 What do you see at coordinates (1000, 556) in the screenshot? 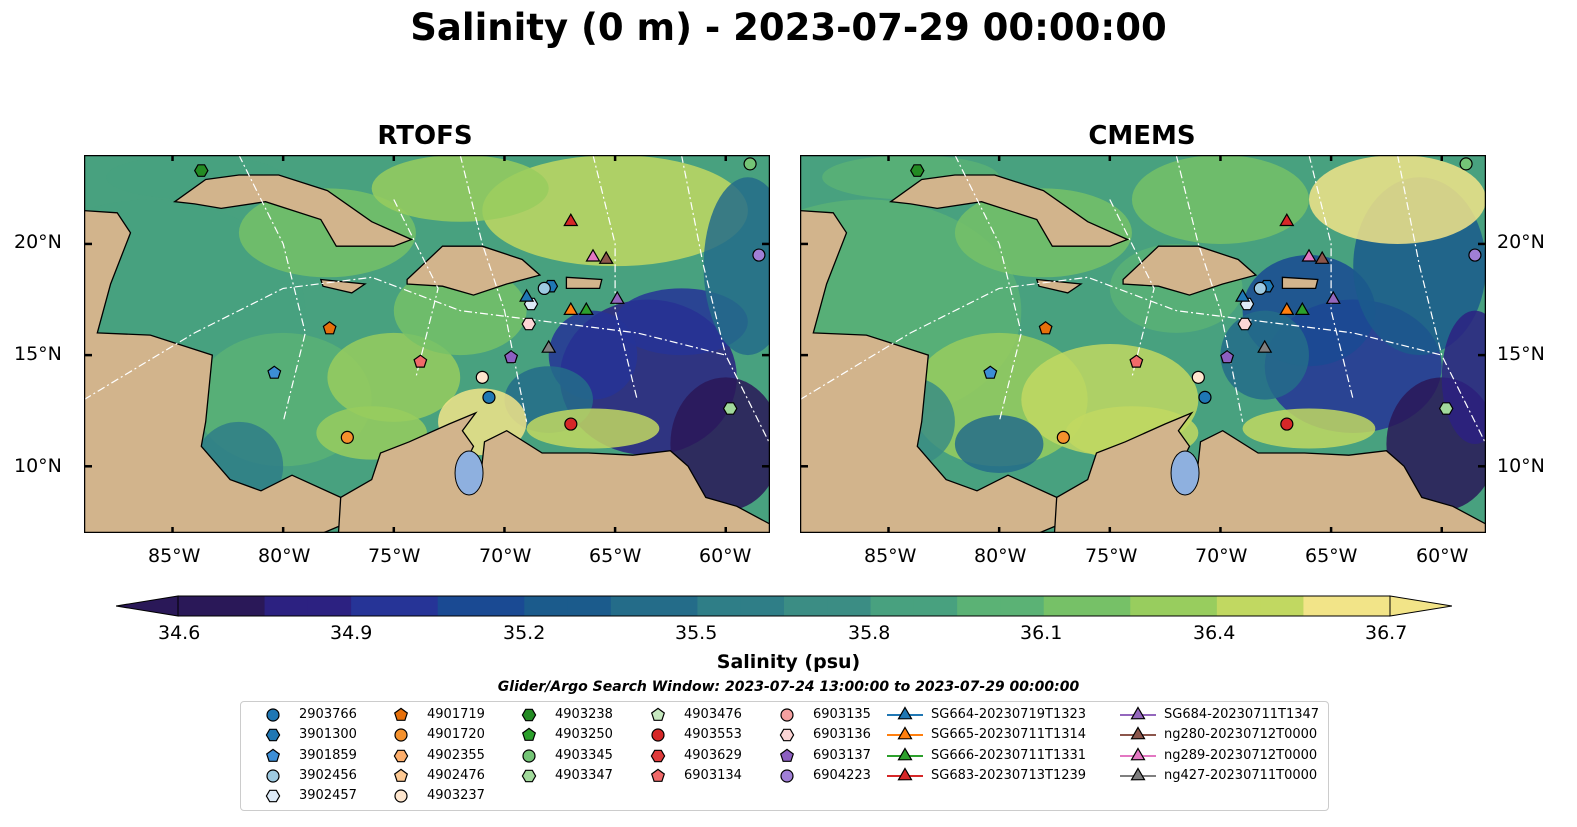
I see `lon-tick-label: 80°W` at bounding box center [1000, 556].